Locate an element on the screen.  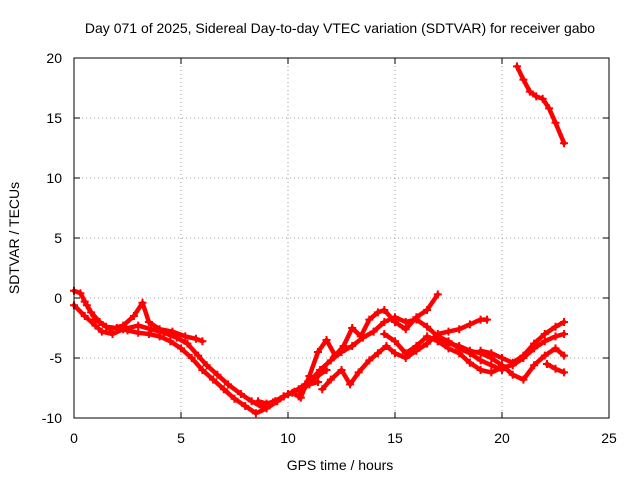
x-axis-label: GPS time / hours is located at coordinates (340, 465).